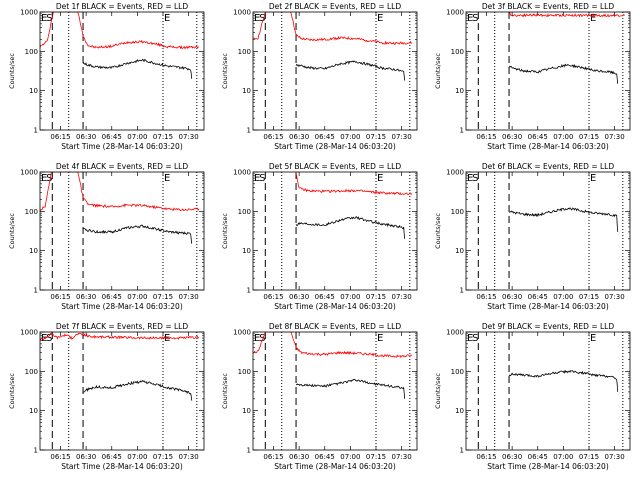  Describe the element at coordinates (335, 326) in the screenshot. I see `panel-title: Det 8f BLACK = Events, RED = LLD` at that location.